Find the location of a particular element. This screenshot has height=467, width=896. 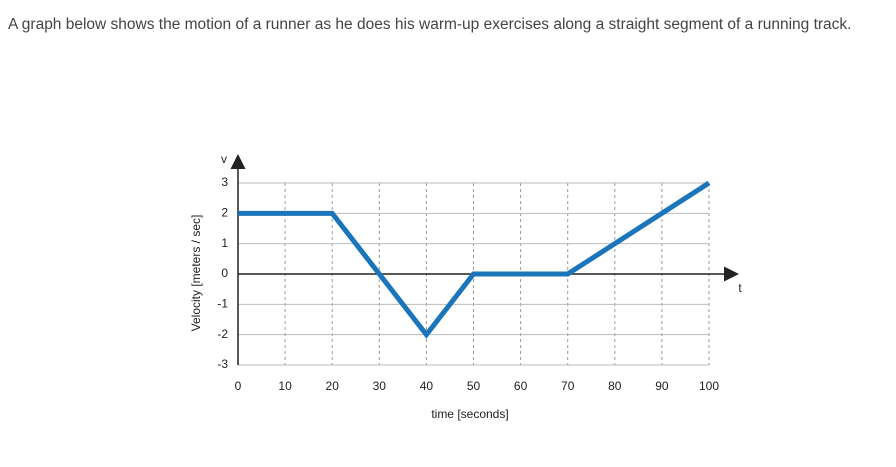

x-tick-label: 60 is located at coordinates (521, 386).